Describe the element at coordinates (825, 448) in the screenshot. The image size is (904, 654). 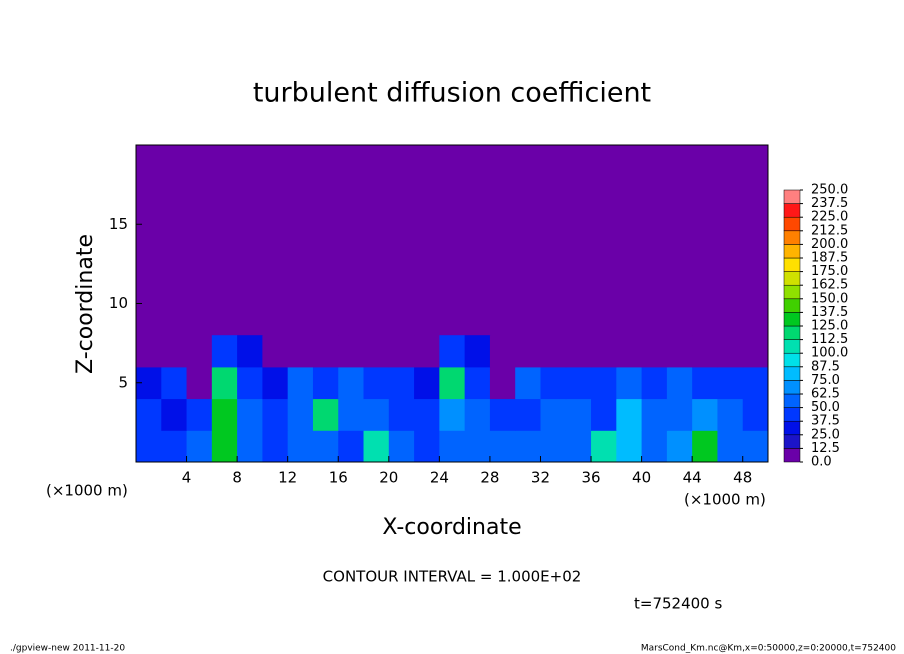
I see `colorbar-label: 12.5` at that location.